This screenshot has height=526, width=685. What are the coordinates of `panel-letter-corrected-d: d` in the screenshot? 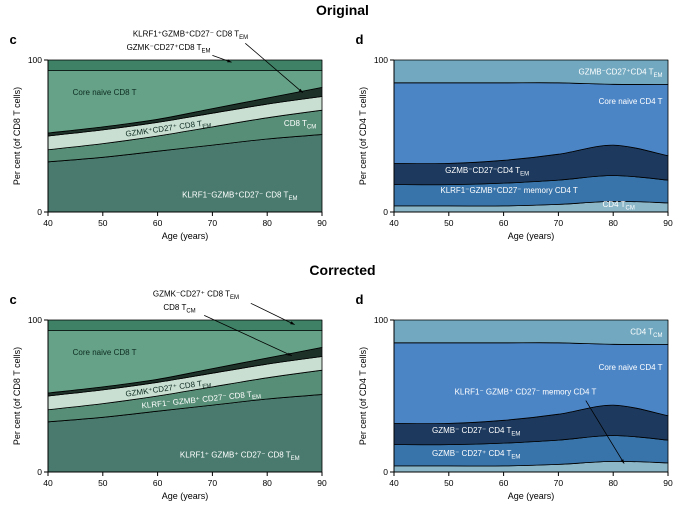 It's located at (359, 299).